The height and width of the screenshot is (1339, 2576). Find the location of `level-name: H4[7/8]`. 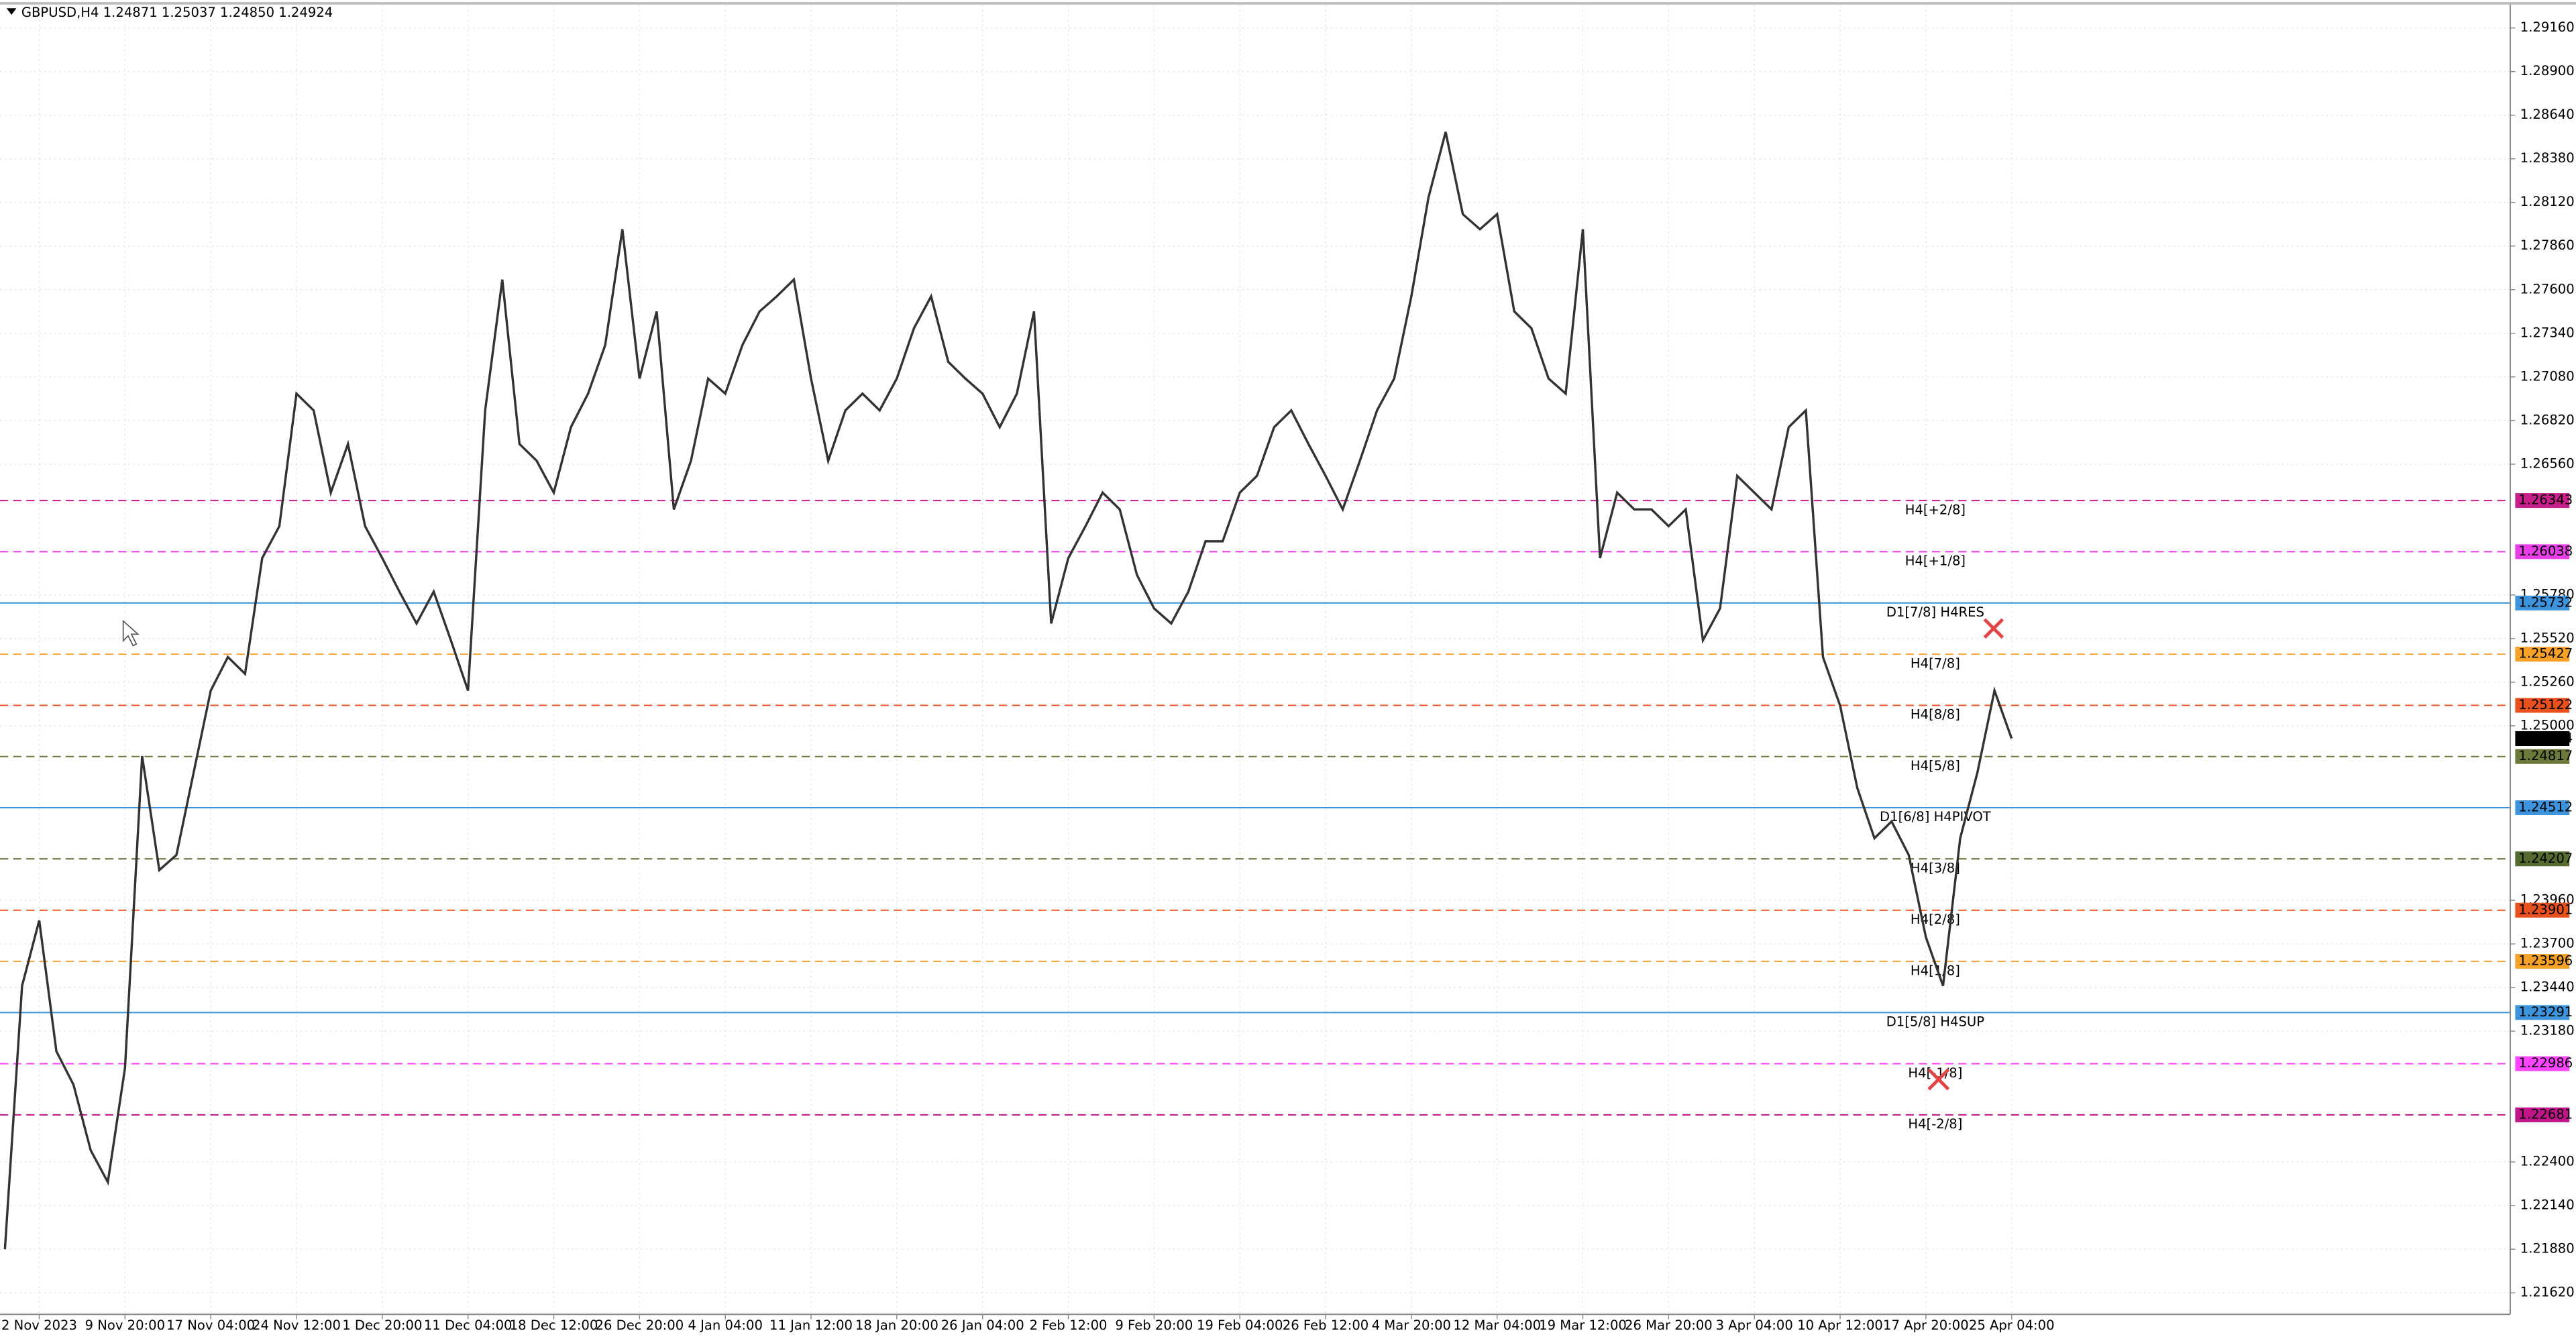

level-name: H4[7/8] is located at coordinates (1935, 663).